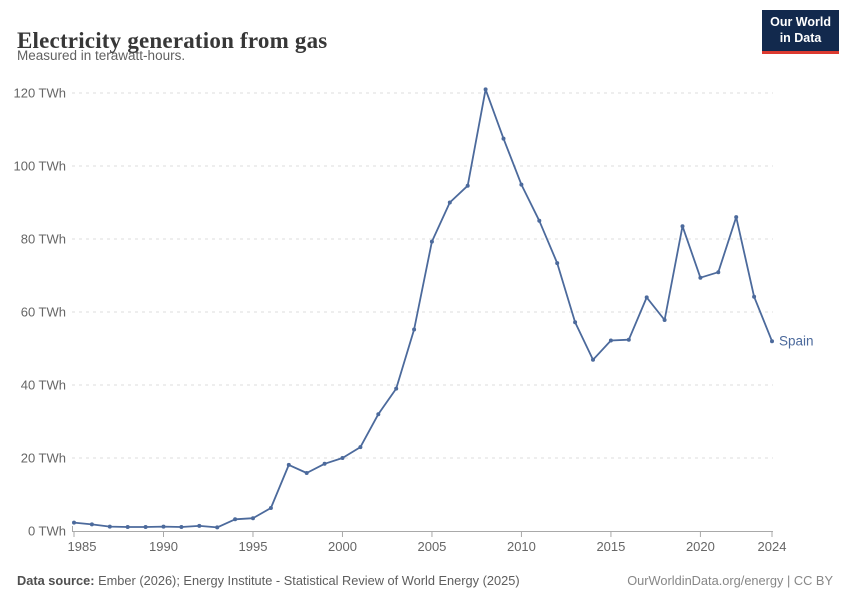  I want to click on x-tick-label: 2020, so click(700, 546).